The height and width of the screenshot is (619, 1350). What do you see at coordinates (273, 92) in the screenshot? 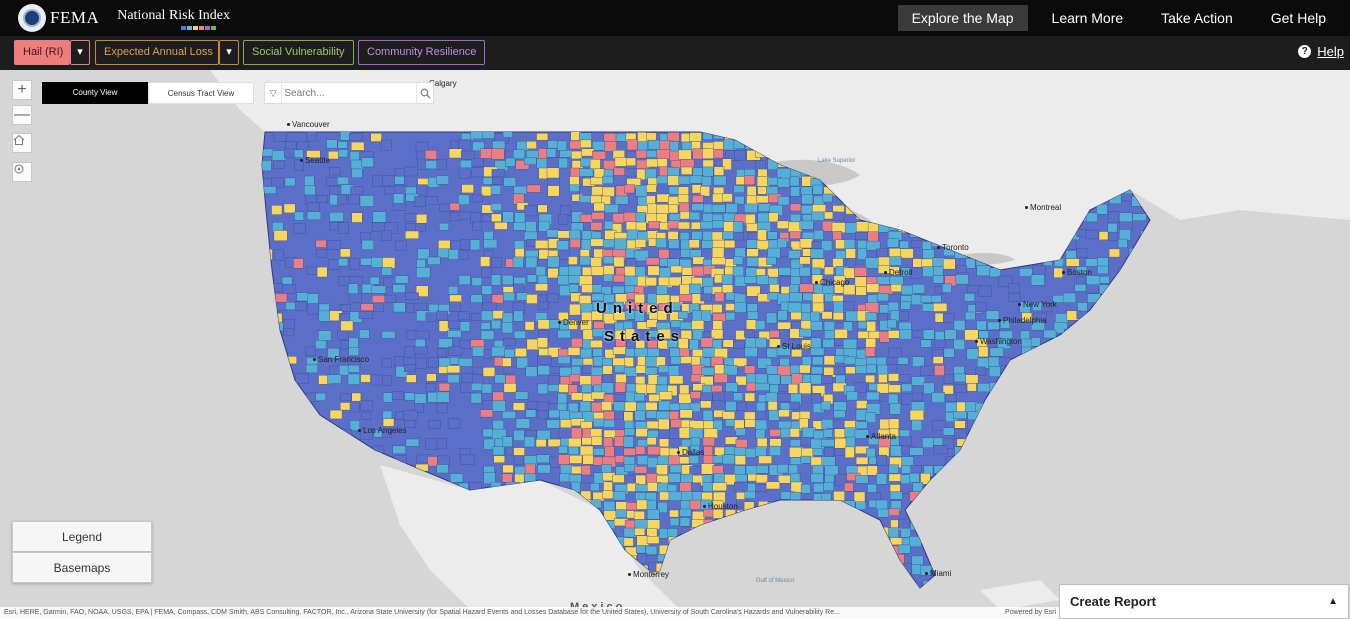
I see `search-source-dropdown: ▽` at bounding box center [273, 92].